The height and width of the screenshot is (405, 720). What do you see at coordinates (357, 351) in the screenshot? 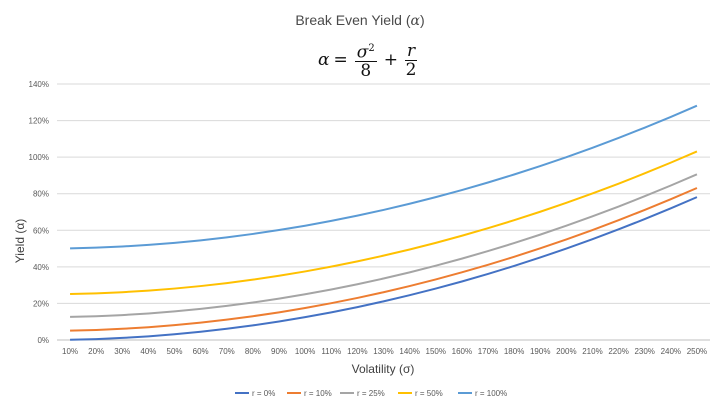
I see `x-tick-label: 120%` at bounding box center [357, 351].